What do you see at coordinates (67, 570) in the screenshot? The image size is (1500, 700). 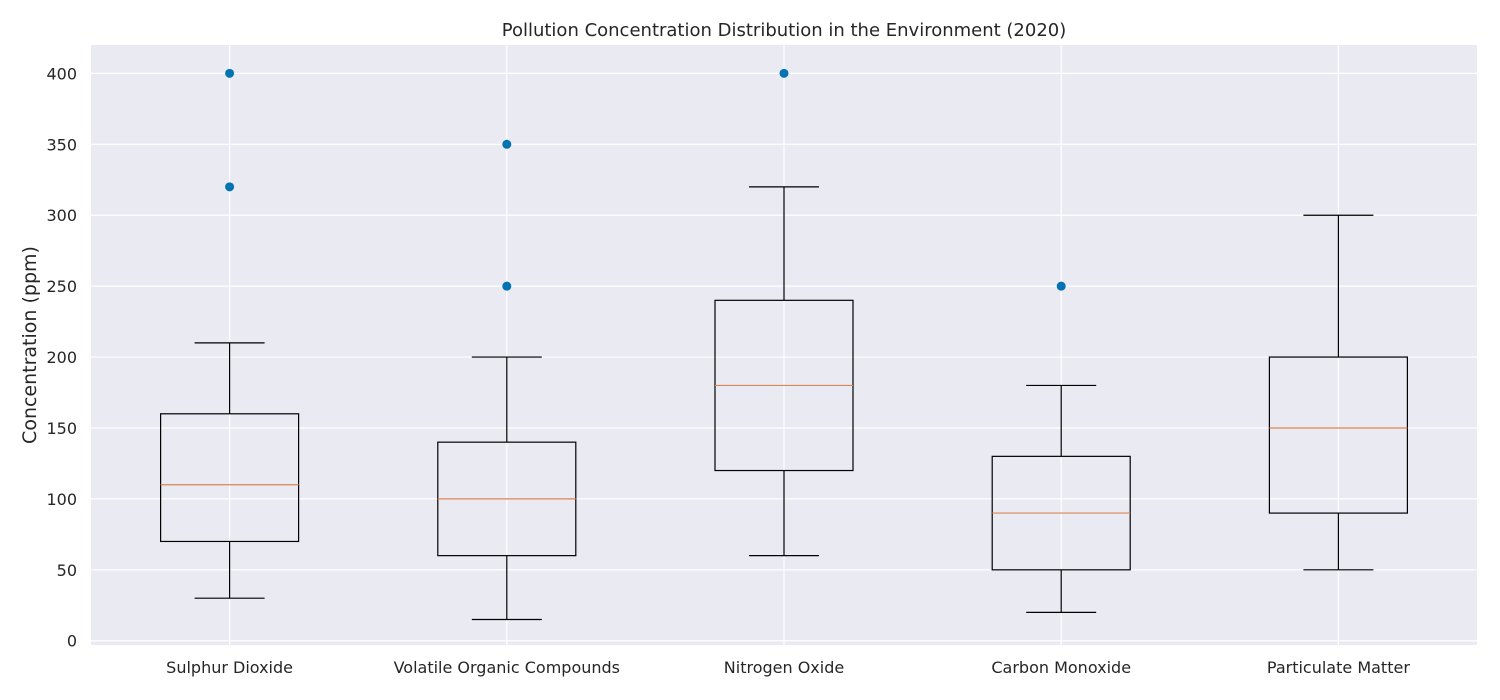 I see `y-tick-label: 50` at bounding box center [67, 570].